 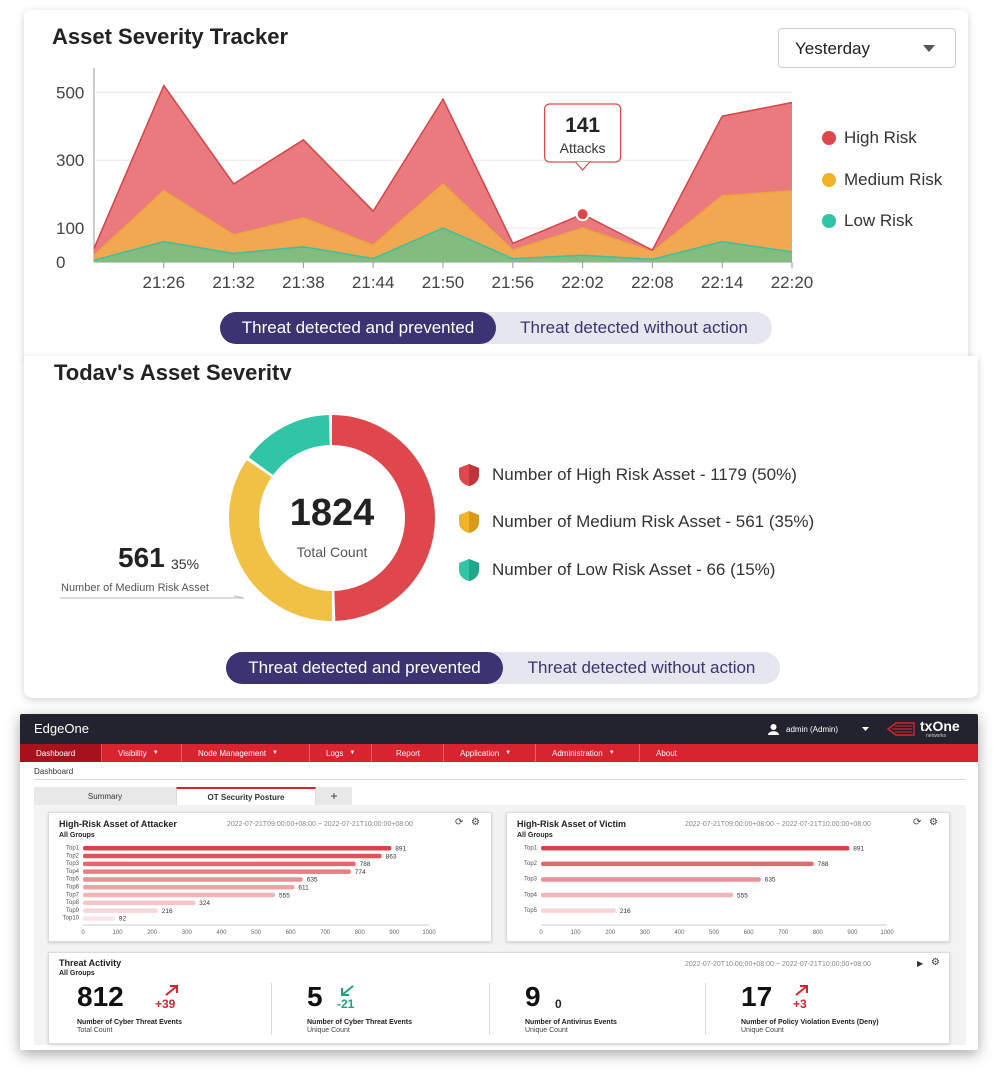 I want to click on brand-name: txOne, so click(x=940, y=726).